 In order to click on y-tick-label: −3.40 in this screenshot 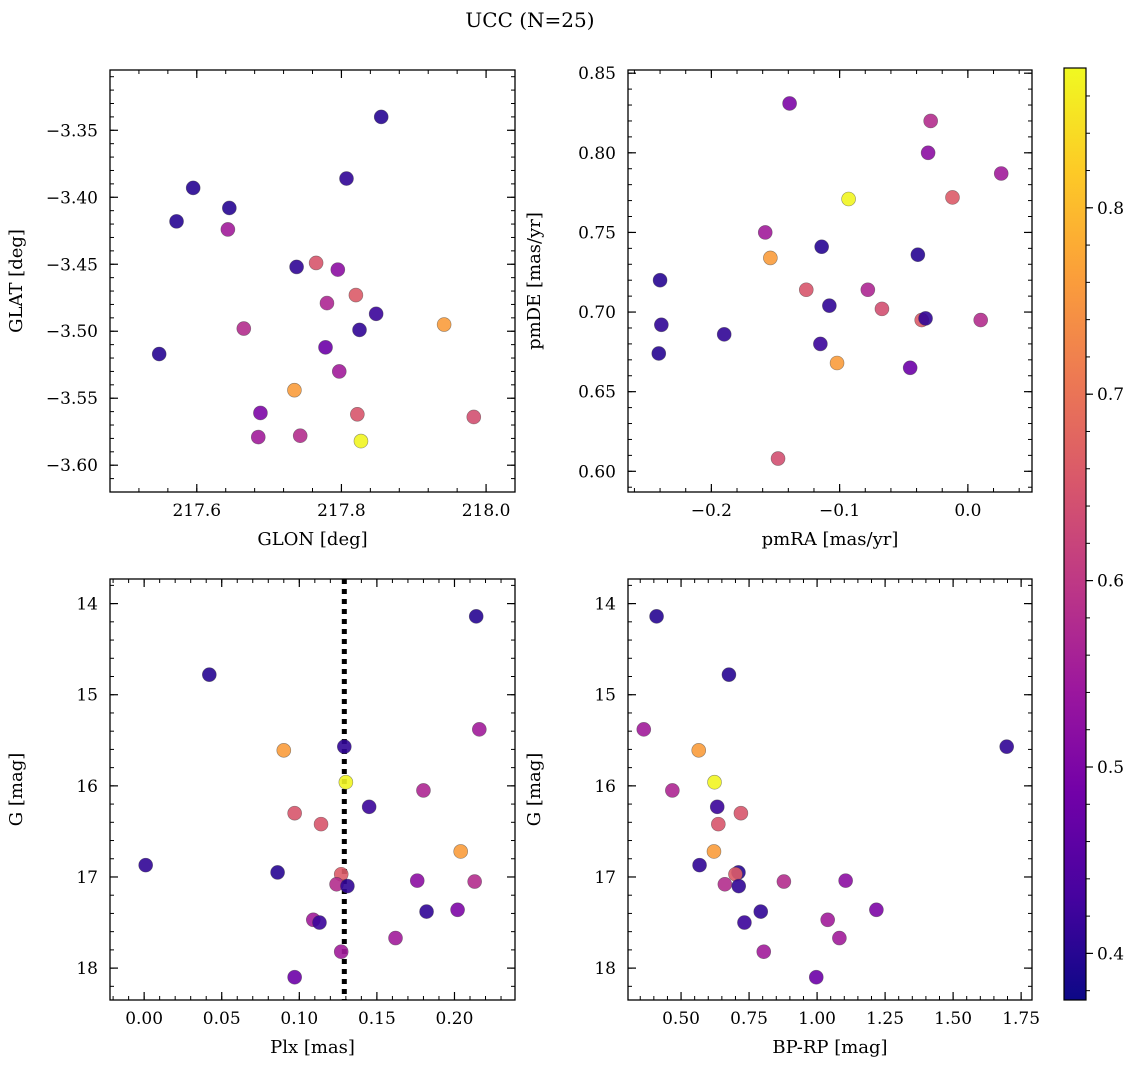, I will do `click(72, 198)`.